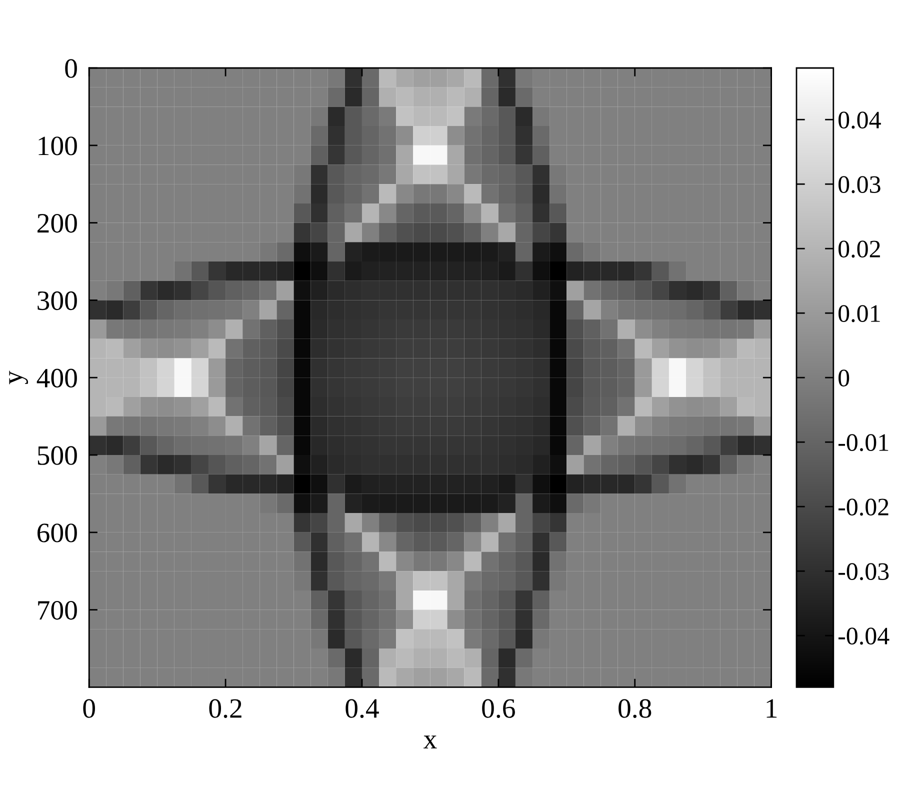 The height and width of the screenshot is (800, 900). What do you see at coordinates (57, 300) in the screenshot?
I see `y-tick-label: 300` at bounding box center [57, 300].